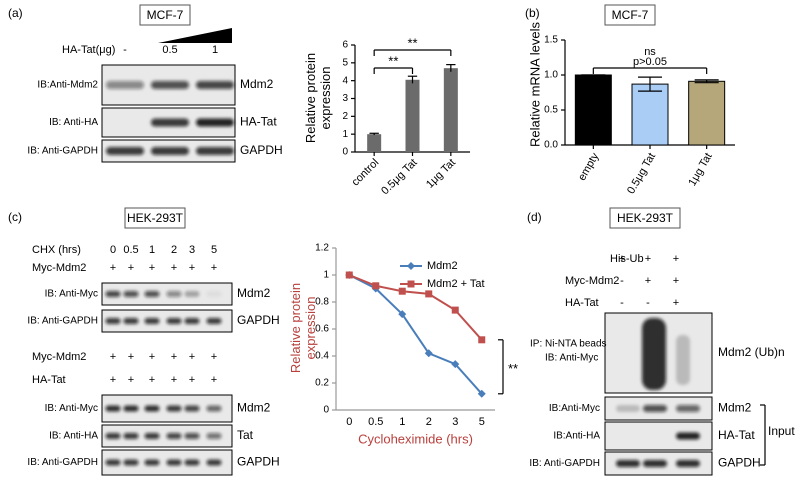 The height and width of the screenshot is (486, 800). I want to click on input-label: Input, so click(781, 431).